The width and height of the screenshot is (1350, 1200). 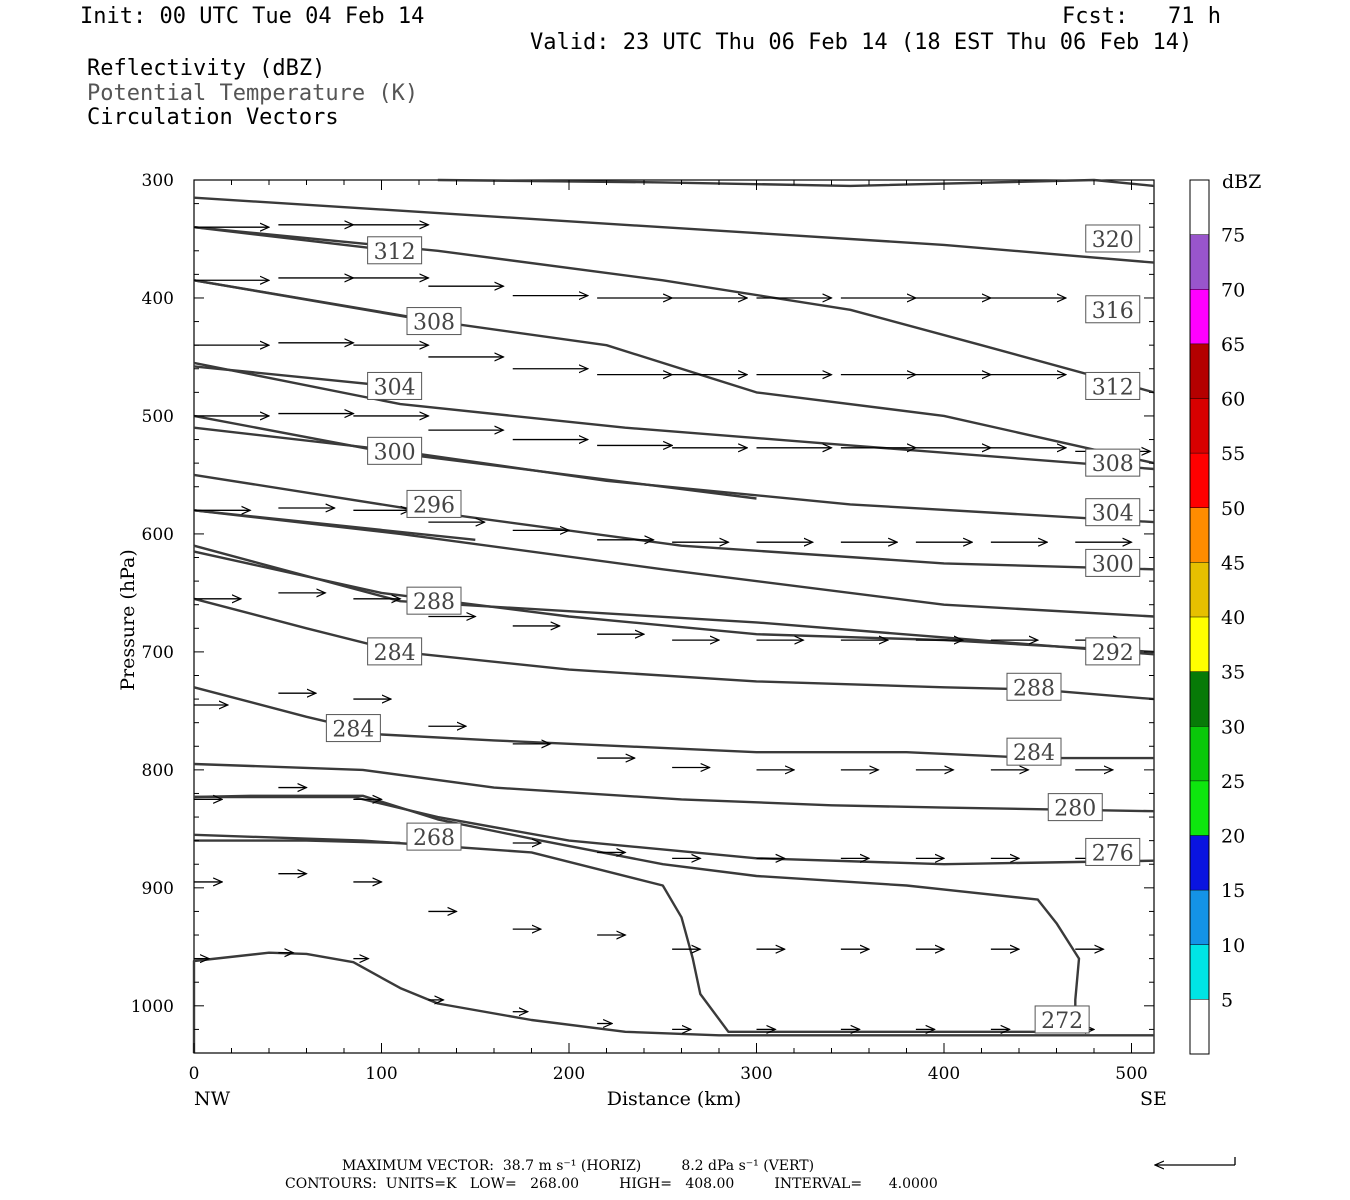 I want to click on x-tick-label-300: 300, so click(x=756, y=1074).